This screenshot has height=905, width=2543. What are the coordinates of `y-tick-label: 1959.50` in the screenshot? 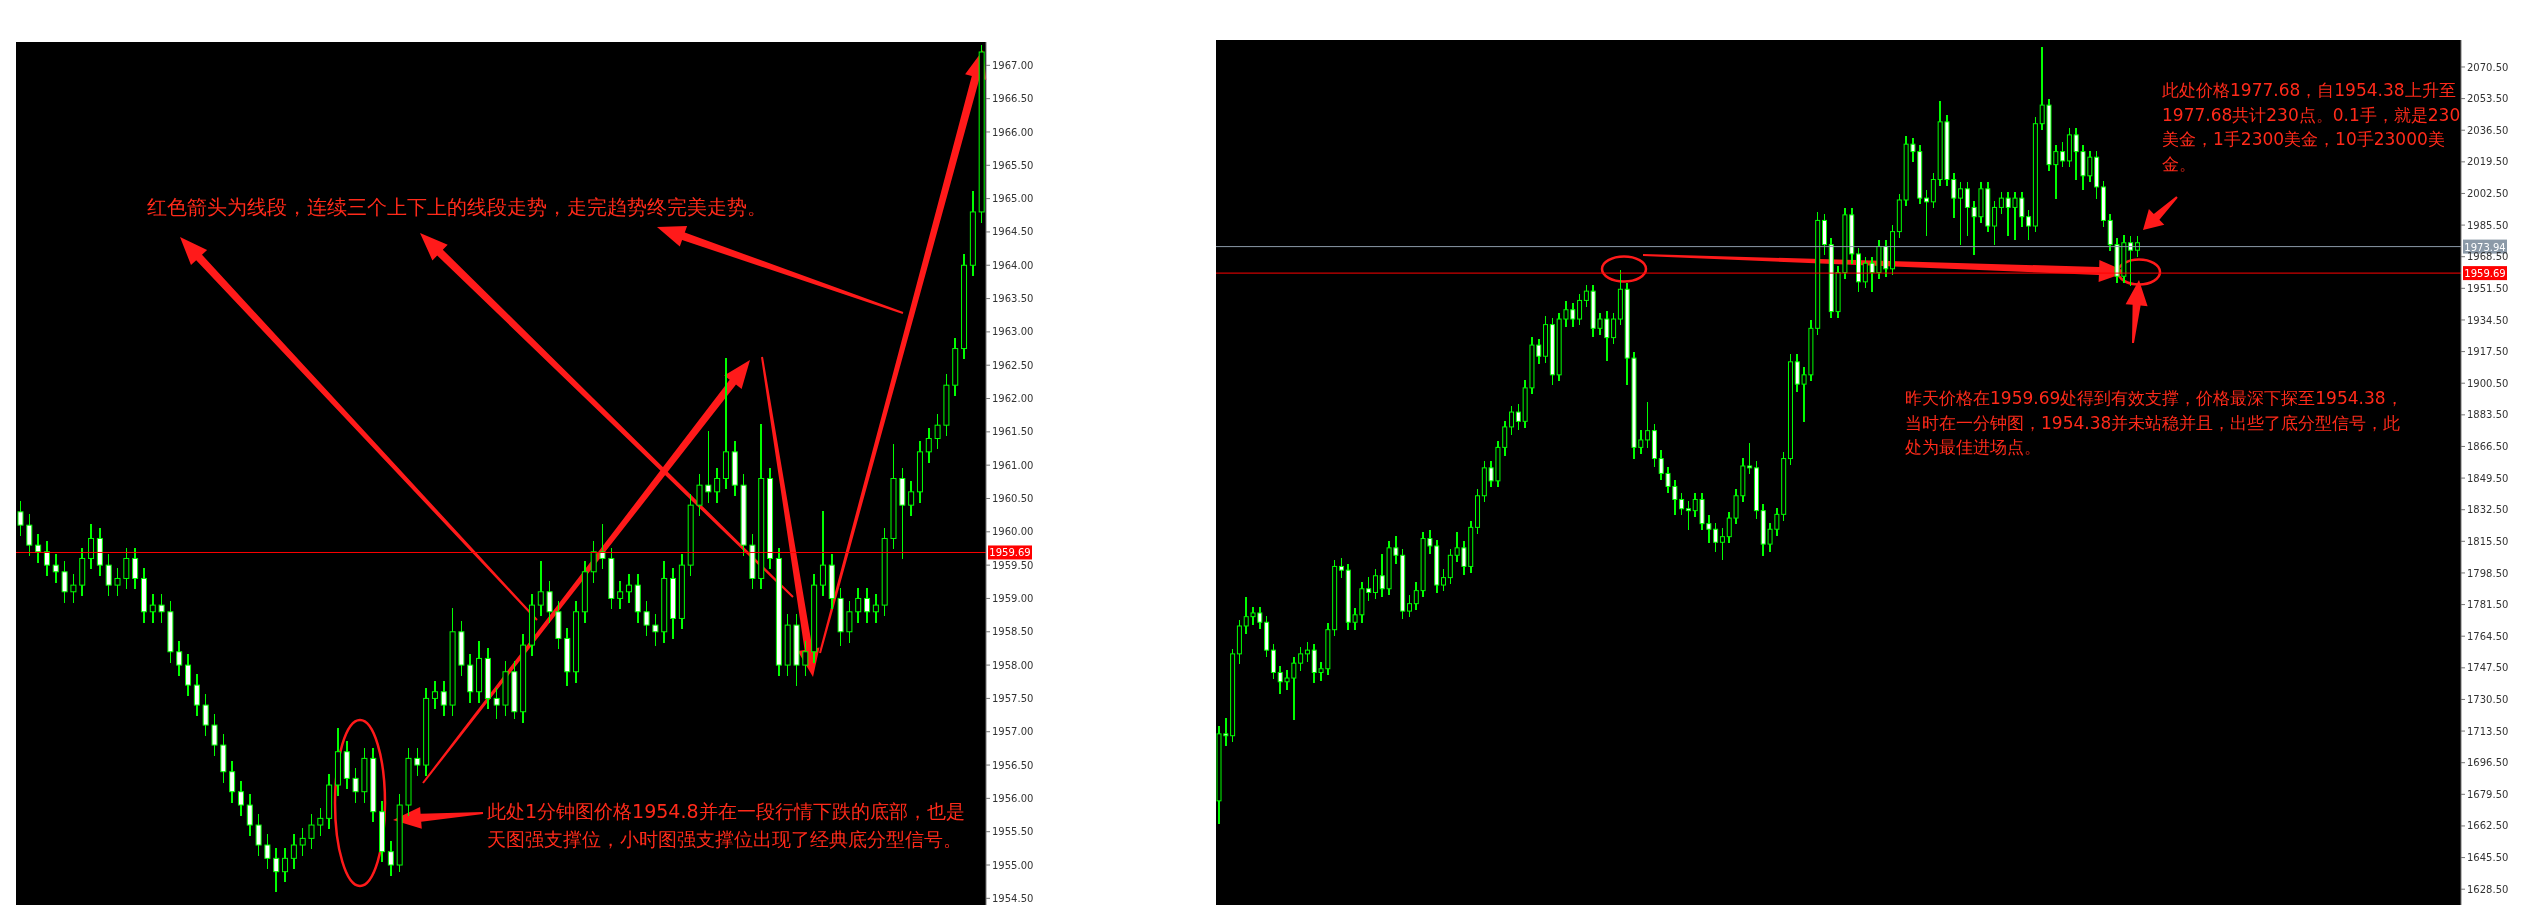 It's located at (1013, 565).